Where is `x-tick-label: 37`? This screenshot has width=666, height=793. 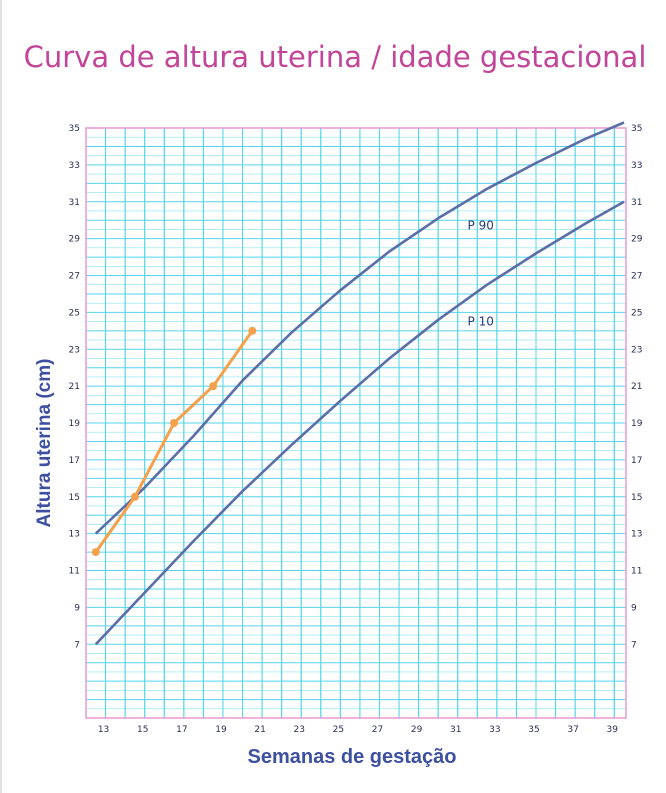
x-tick-label: 37 is located at coordinates (572, 730).